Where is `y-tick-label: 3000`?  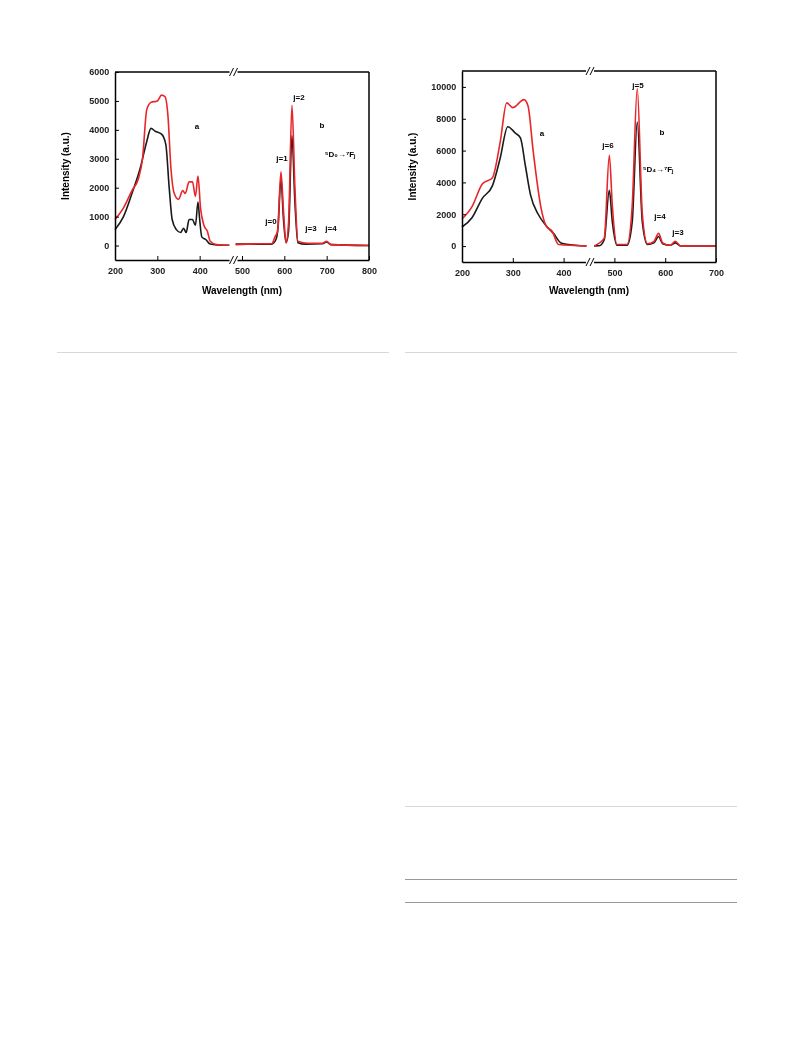 y-tick-label: 3000 is located at coordinates (99, 159).